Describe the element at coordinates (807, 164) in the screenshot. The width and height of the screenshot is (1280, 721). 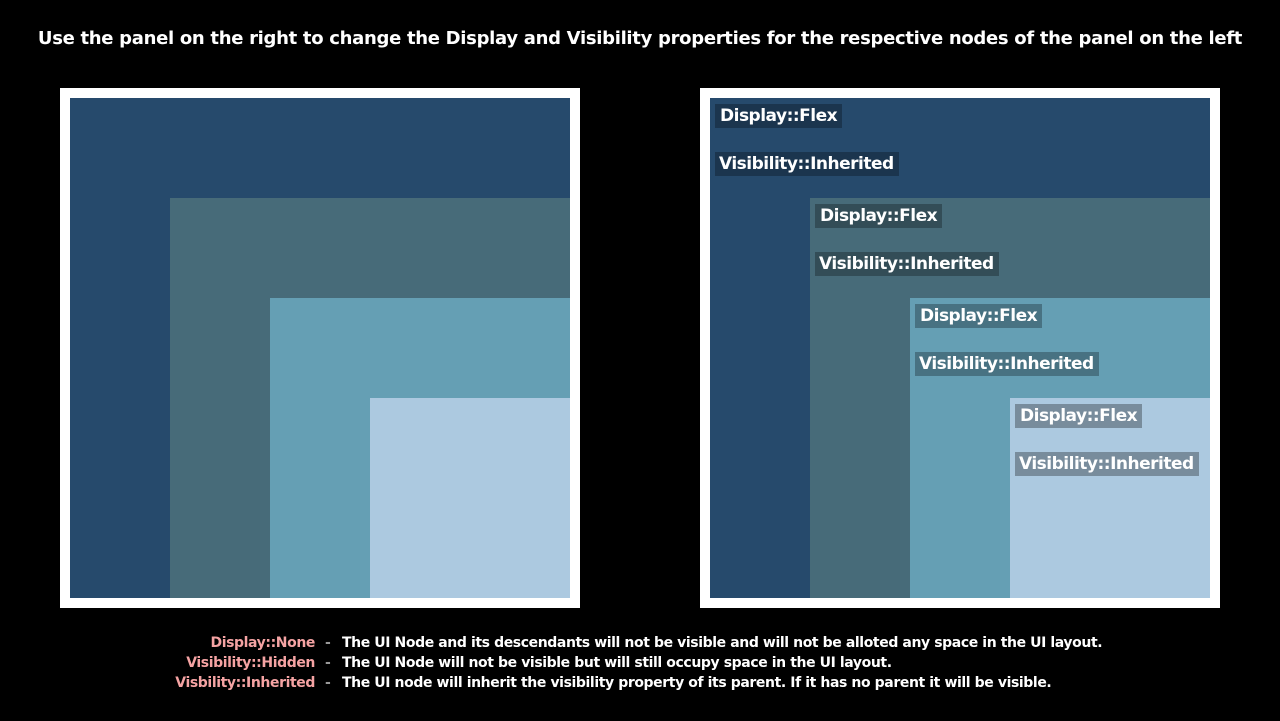
I see `visibility-toggle-0: Visibility::Inherited` at that location.